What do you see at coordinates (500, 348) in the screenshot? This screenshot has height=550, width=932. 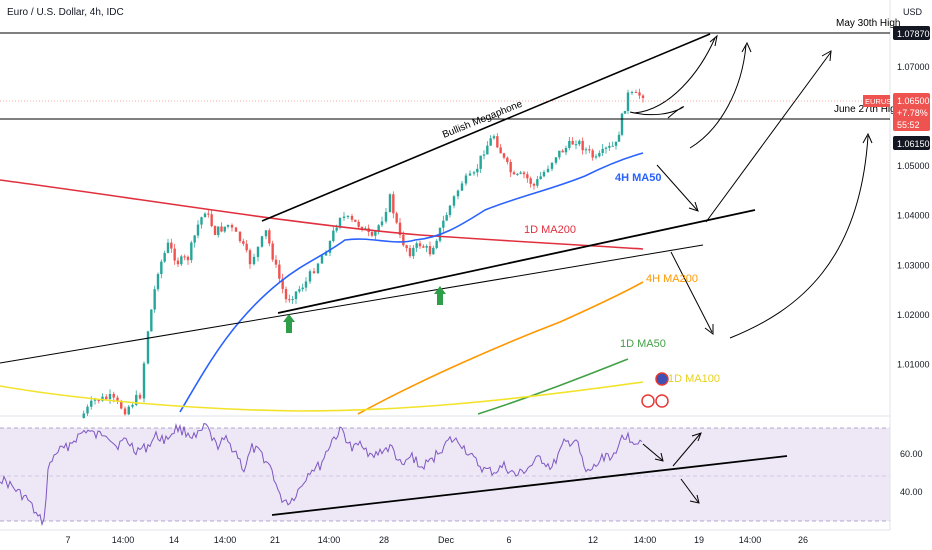 I see `ma-4h-ma200` at bounding box center [500, 348].